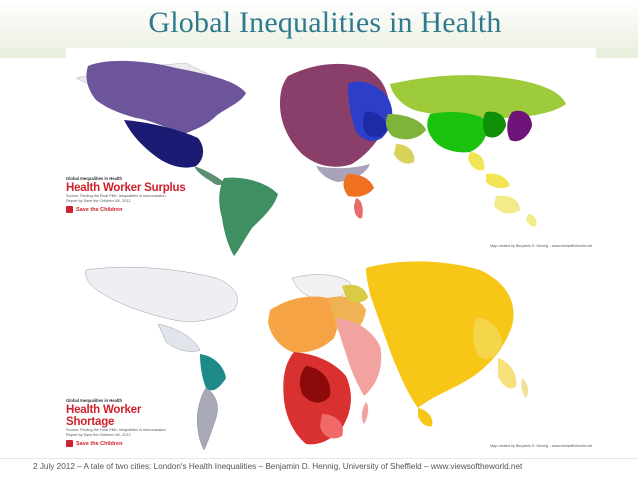 This screenshot has width=638, height=479. I want to click on north-america-region, so click(166, 97).